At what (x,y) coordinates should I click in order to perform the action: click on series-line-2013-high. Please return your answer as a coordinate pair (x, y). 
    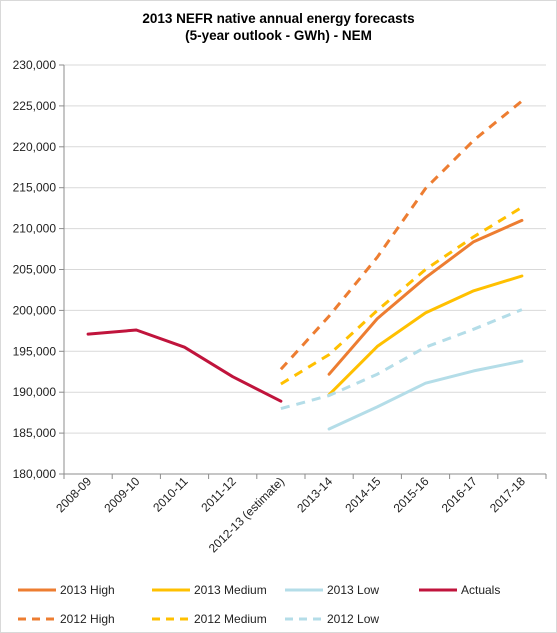
    Looking at the image, I should click on (425, 297).